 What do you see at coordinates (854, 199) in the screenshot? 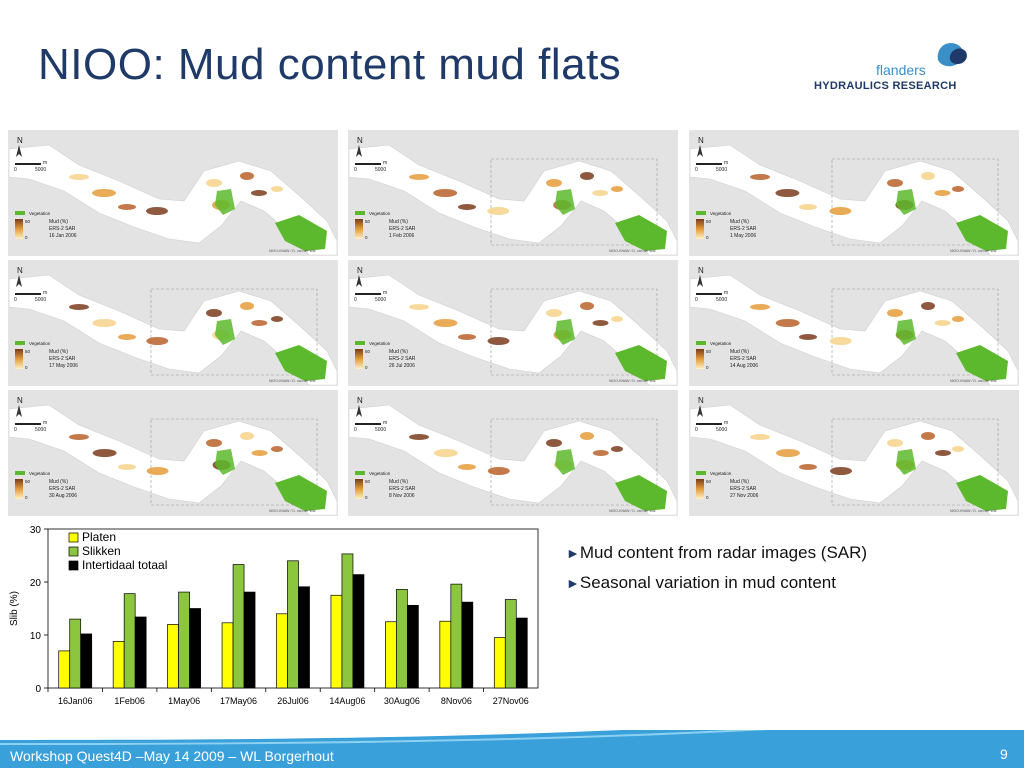
I see `estuary-water` at bounding box center [854, 199].